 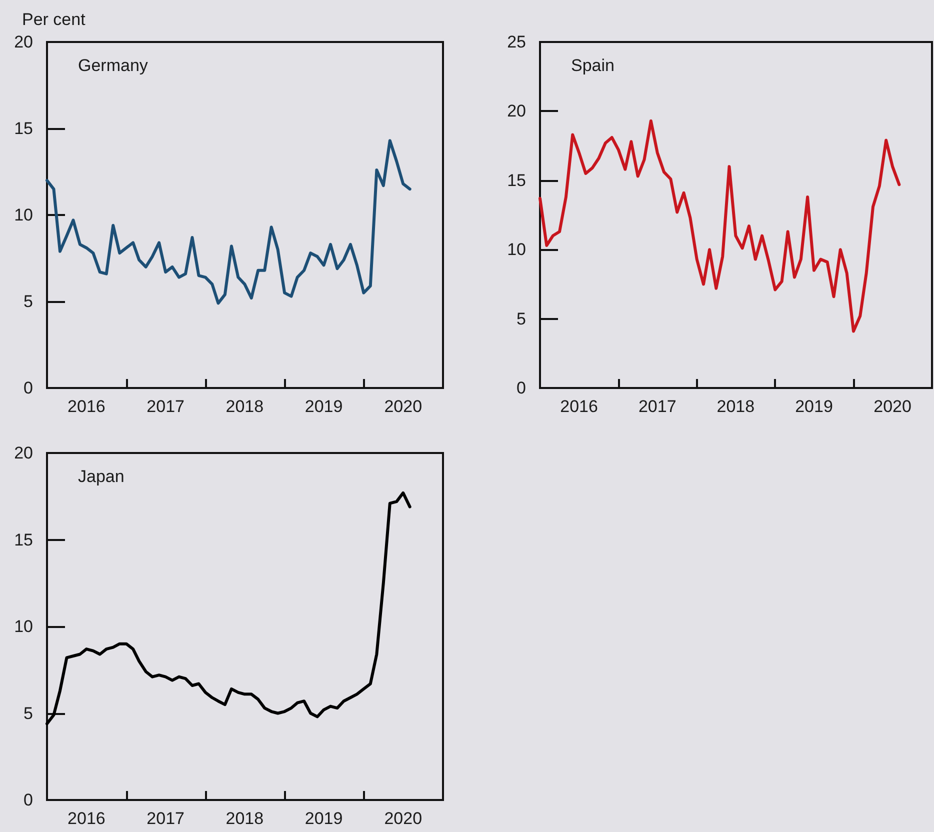 What do you see at coordinates (54, 19) in the screenshot?
I see `y-axis-title: Per cent` at bounding box center [54, 19].